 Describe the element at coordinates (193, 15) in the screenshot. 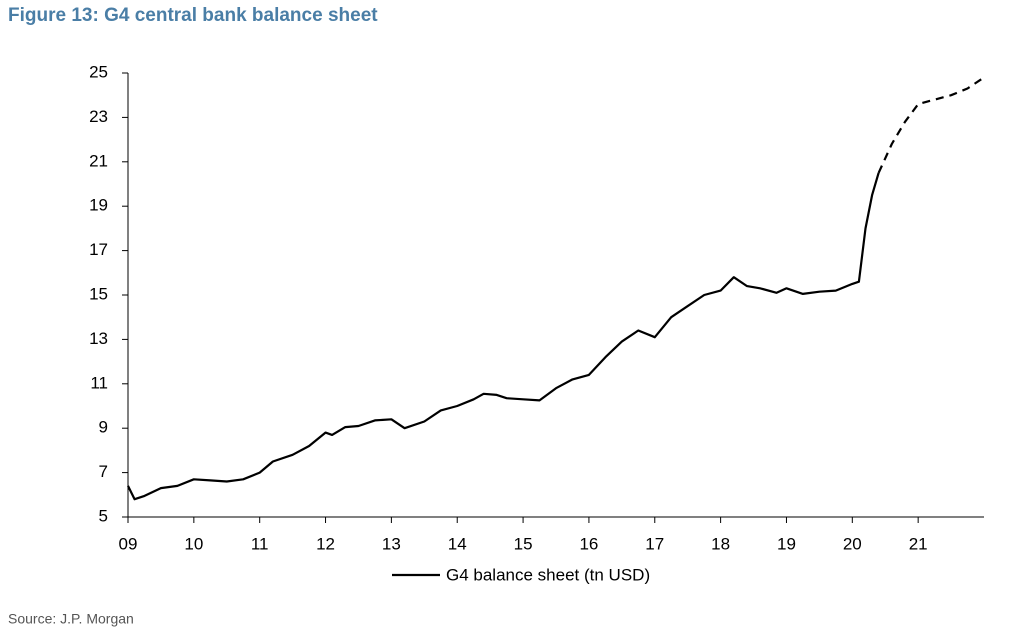

I see `chart-title: Figure 13: G4 central bank balance sheet` at that location.